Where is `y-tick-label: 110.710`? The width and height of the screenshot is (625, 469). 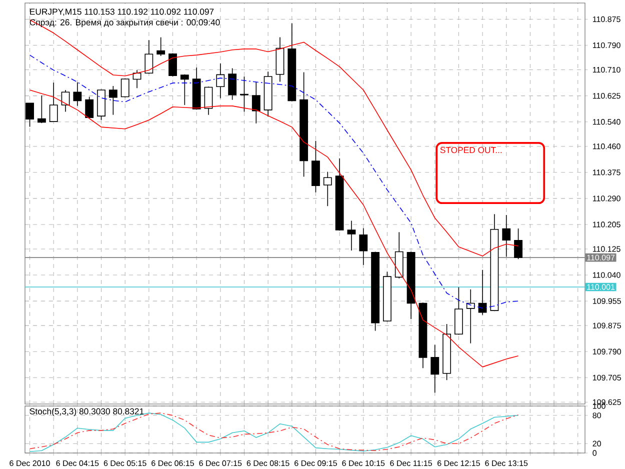 y-tick-label: 110.710 is located at coordinates (606, 69).